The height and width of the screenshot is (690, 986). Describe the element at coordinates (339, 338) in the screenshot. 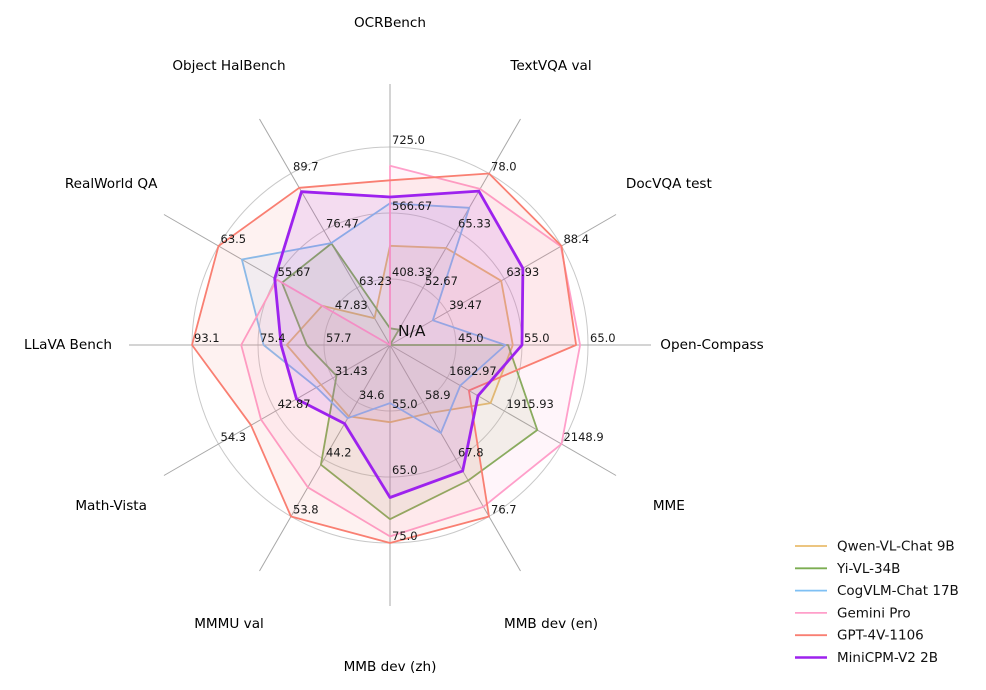

I see `tick-label-llava-bench: 57.7` at that location.